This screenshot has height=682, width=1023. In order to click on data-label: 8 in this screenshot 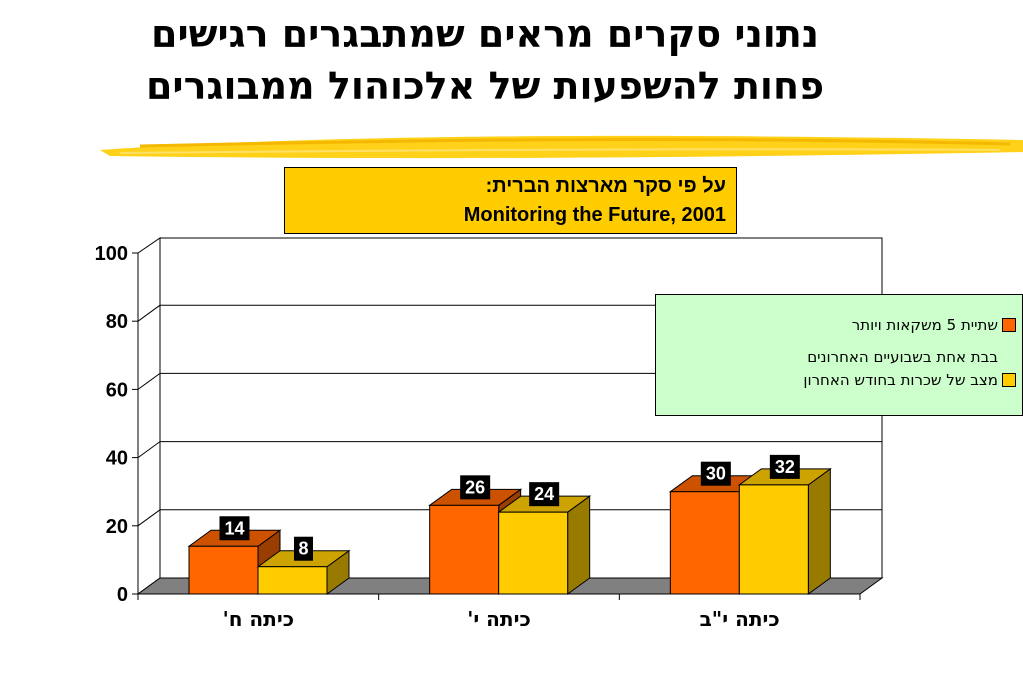, I will do `click(303, 548)`.